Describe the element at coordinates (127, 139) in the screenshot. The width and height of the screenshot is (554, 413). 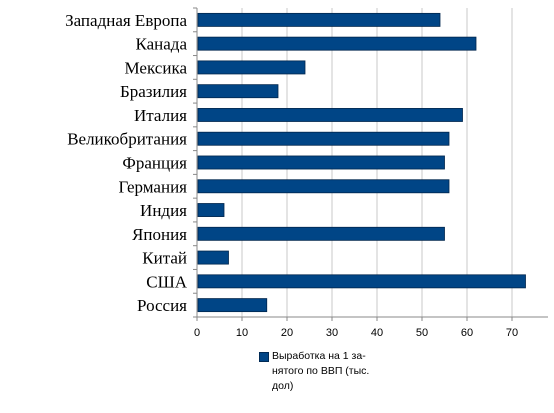
I see `category-label: Великобритания` at that location.